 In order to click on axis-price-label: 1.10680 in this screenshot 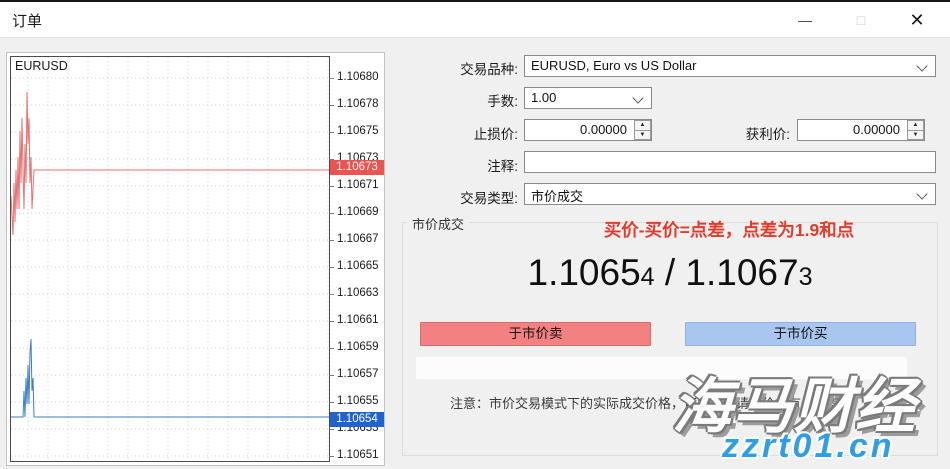, I will do `click(358, 77)`.